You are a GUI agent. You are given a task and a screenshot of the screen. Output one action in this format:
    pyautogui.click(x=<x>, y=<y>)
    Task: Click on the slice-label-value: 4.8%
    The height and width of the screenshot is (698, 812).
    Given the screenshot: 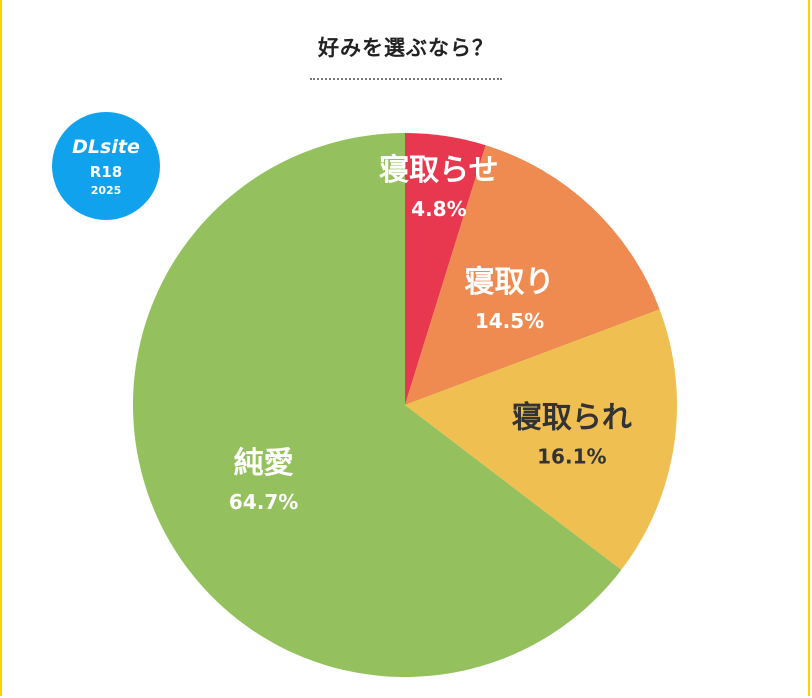 What is the action you would take?
    pyautogui.click(x=438, y=209)
    